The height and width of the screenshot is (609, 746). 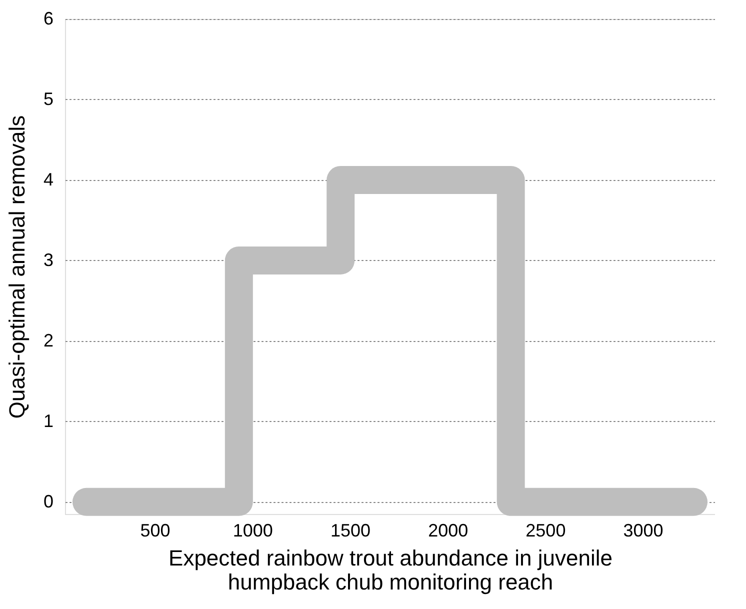 I want to click on x-tick-label: 500, so click(x=155, y=530).